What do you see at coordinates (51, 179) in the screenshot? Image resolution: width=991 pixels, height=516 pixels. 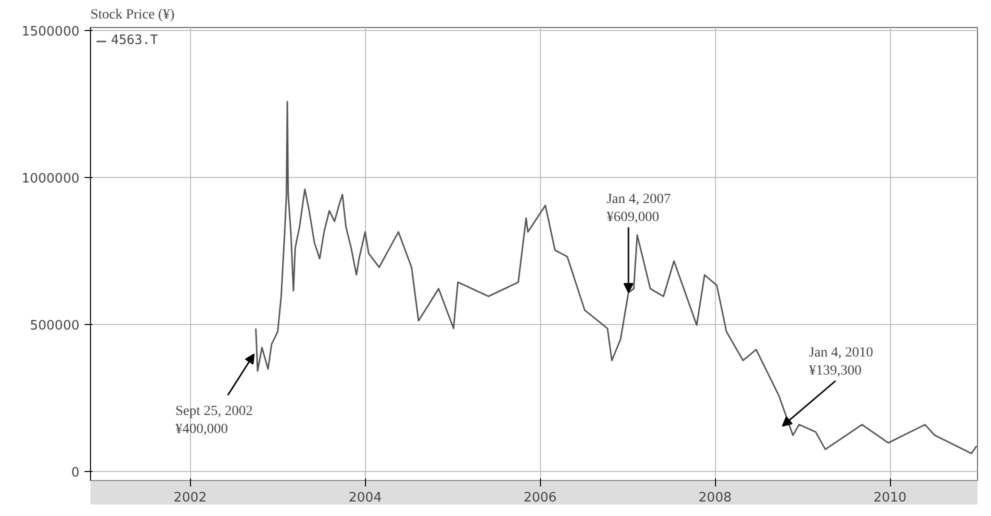 I see `y-tick-label: 1000000` at bounding box center [51, 179].